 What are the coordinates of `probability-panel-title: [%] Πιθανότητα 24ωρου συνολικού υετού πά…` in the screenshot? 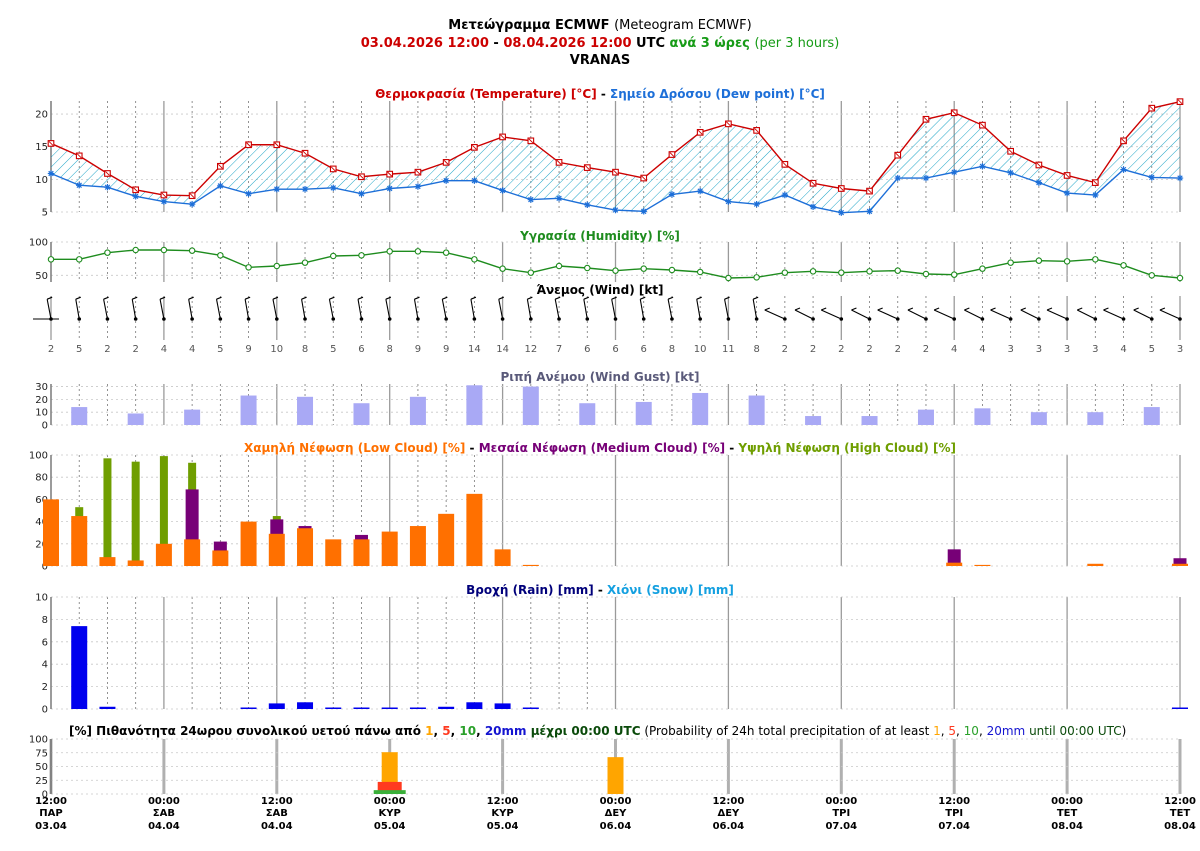 It's located at (597, 731).